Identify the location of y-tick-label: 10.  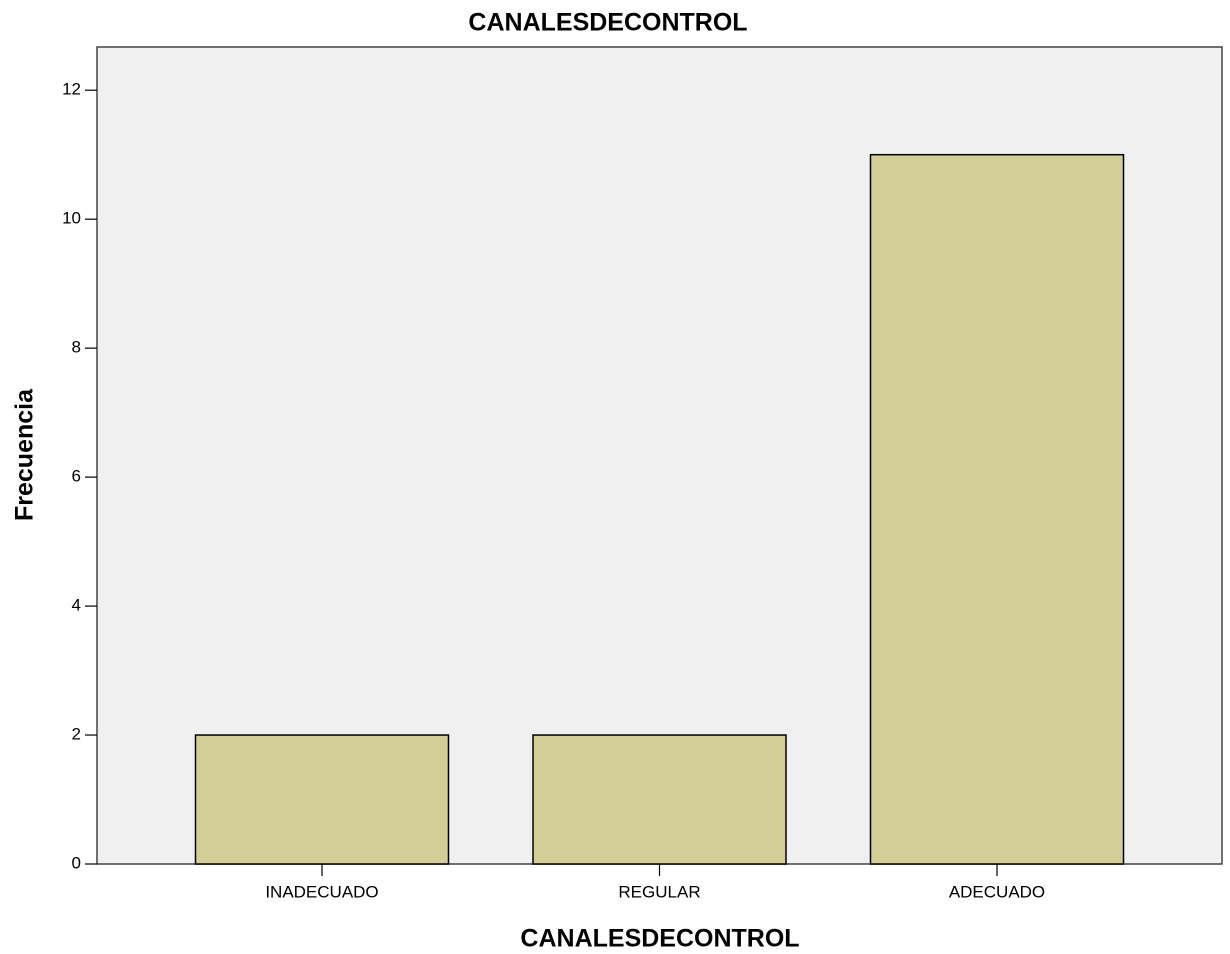
(71, 218).